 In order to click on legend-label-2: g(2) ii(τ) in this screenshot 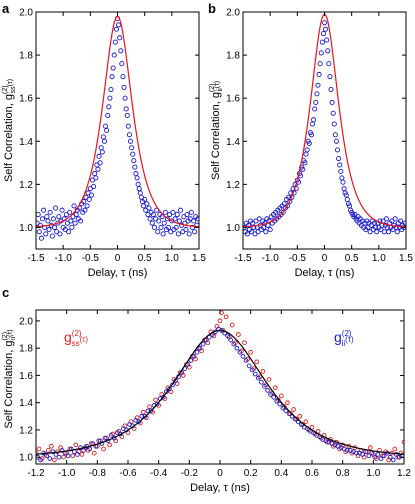, I will do `click(344, 338)`.